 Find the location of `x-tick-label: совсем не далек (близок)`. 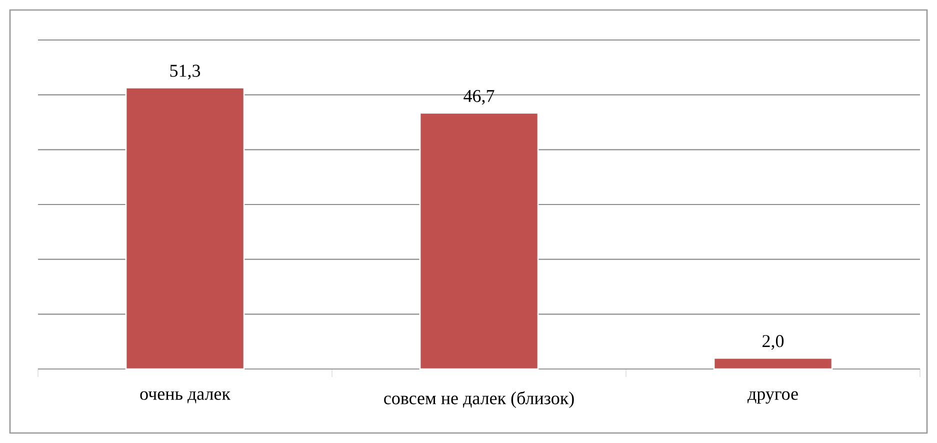

x-tick-label: совсем не далек (близок) is located at coordinates (479, 399).